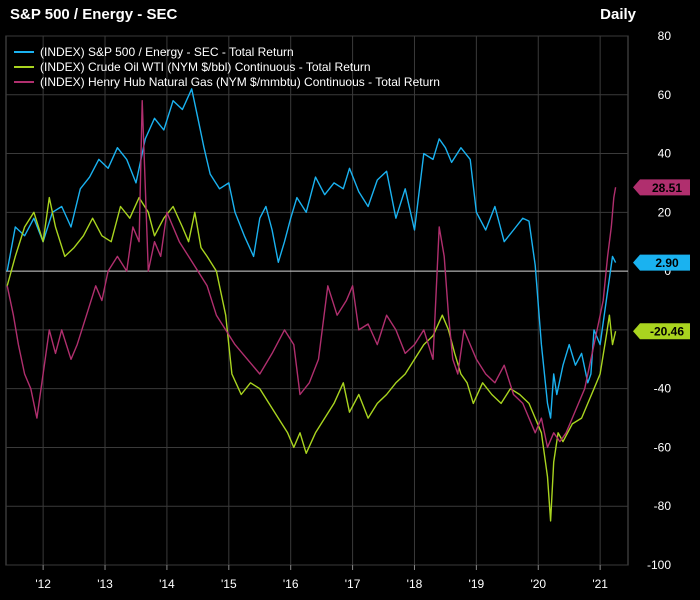 The height and width of the screenshot is (600, 700). I want to click on x-tick-label: '17, so click(353, 584).